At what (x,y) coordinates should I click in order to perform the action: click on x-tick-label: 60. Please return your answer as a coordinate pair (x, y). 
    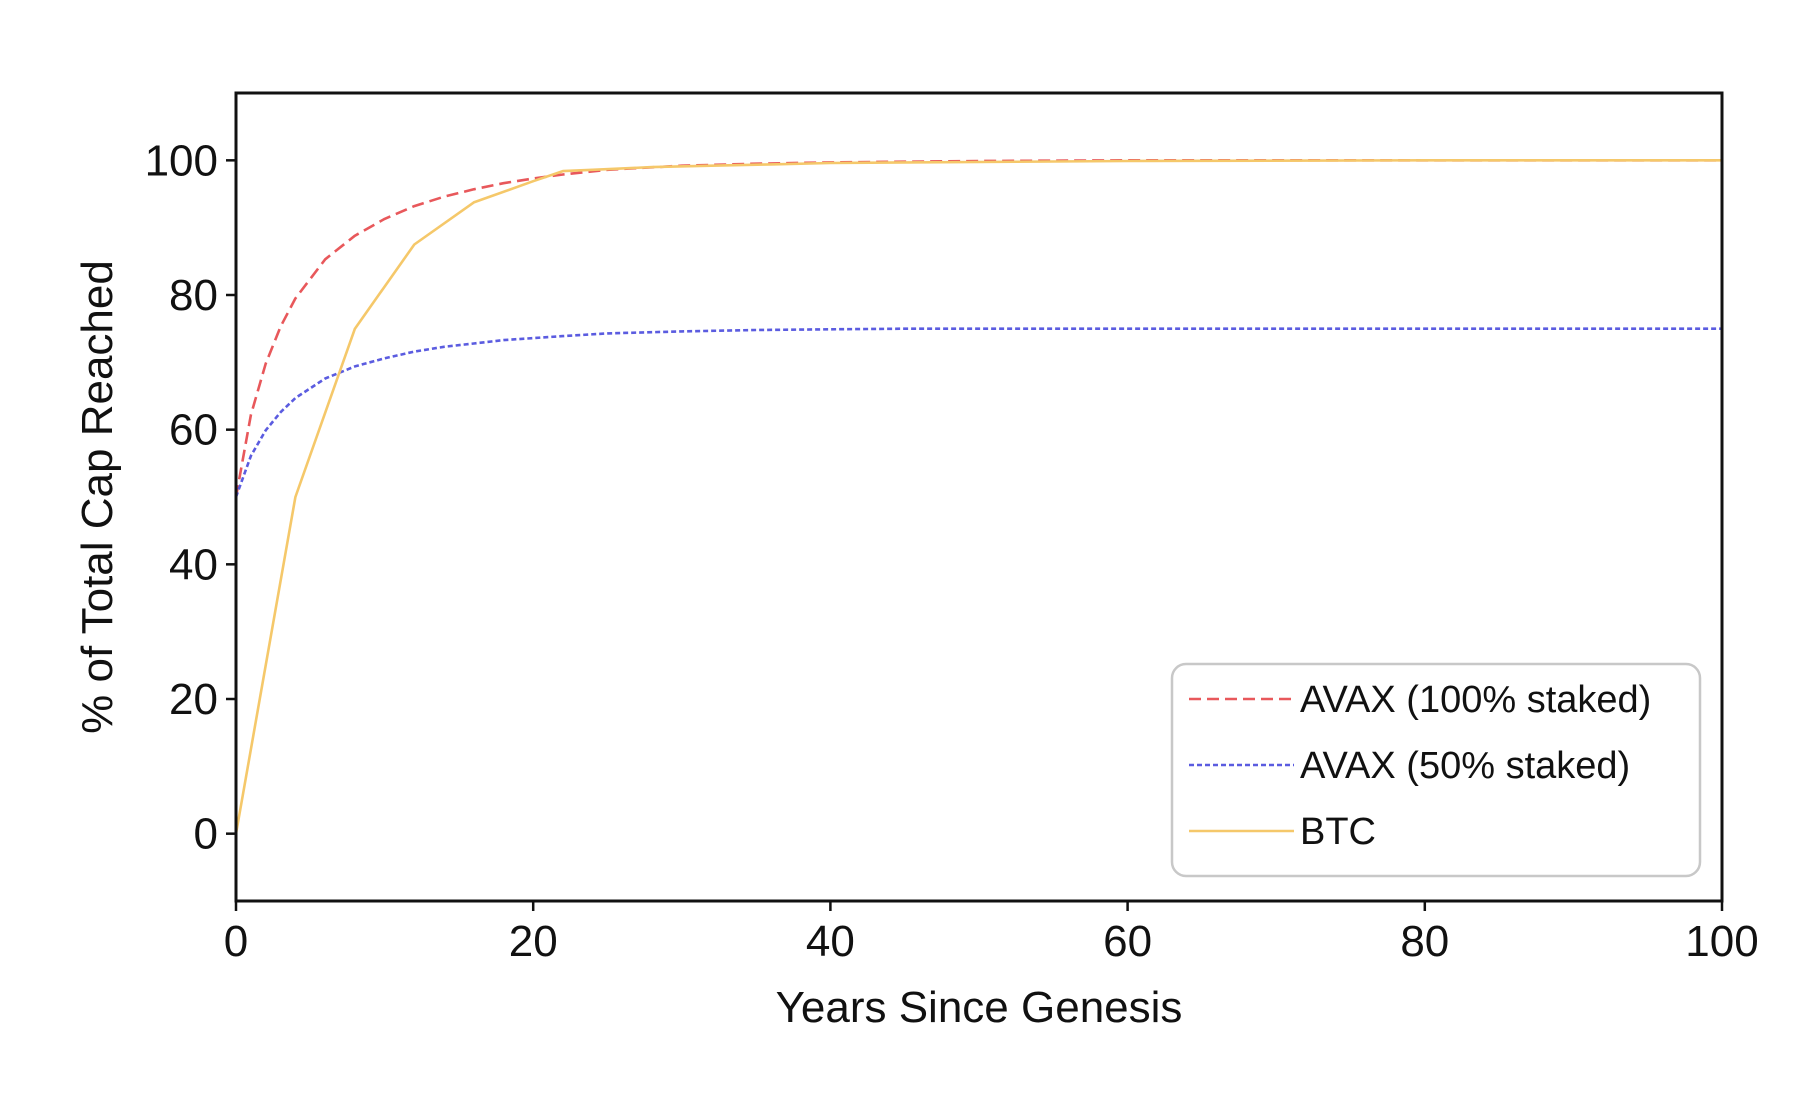
    Looking at the image, I should click on (1127, 941).